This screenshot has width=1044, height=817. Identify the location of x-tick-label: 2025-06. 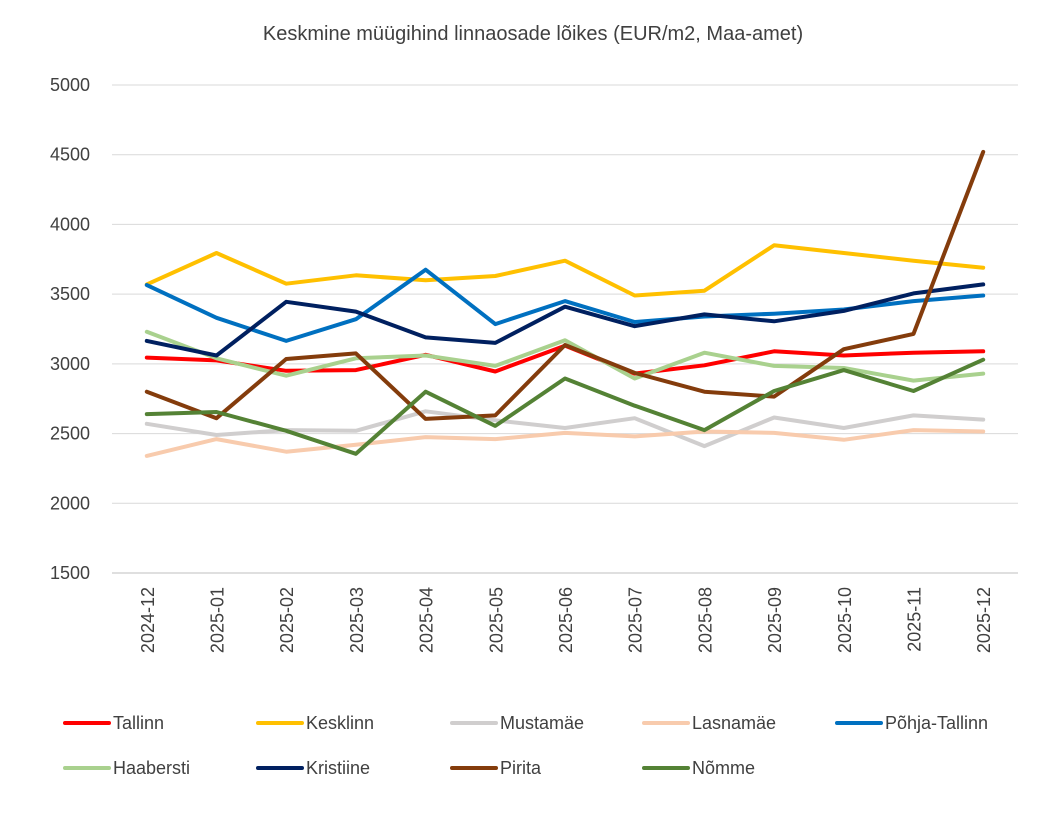
(566, 620).